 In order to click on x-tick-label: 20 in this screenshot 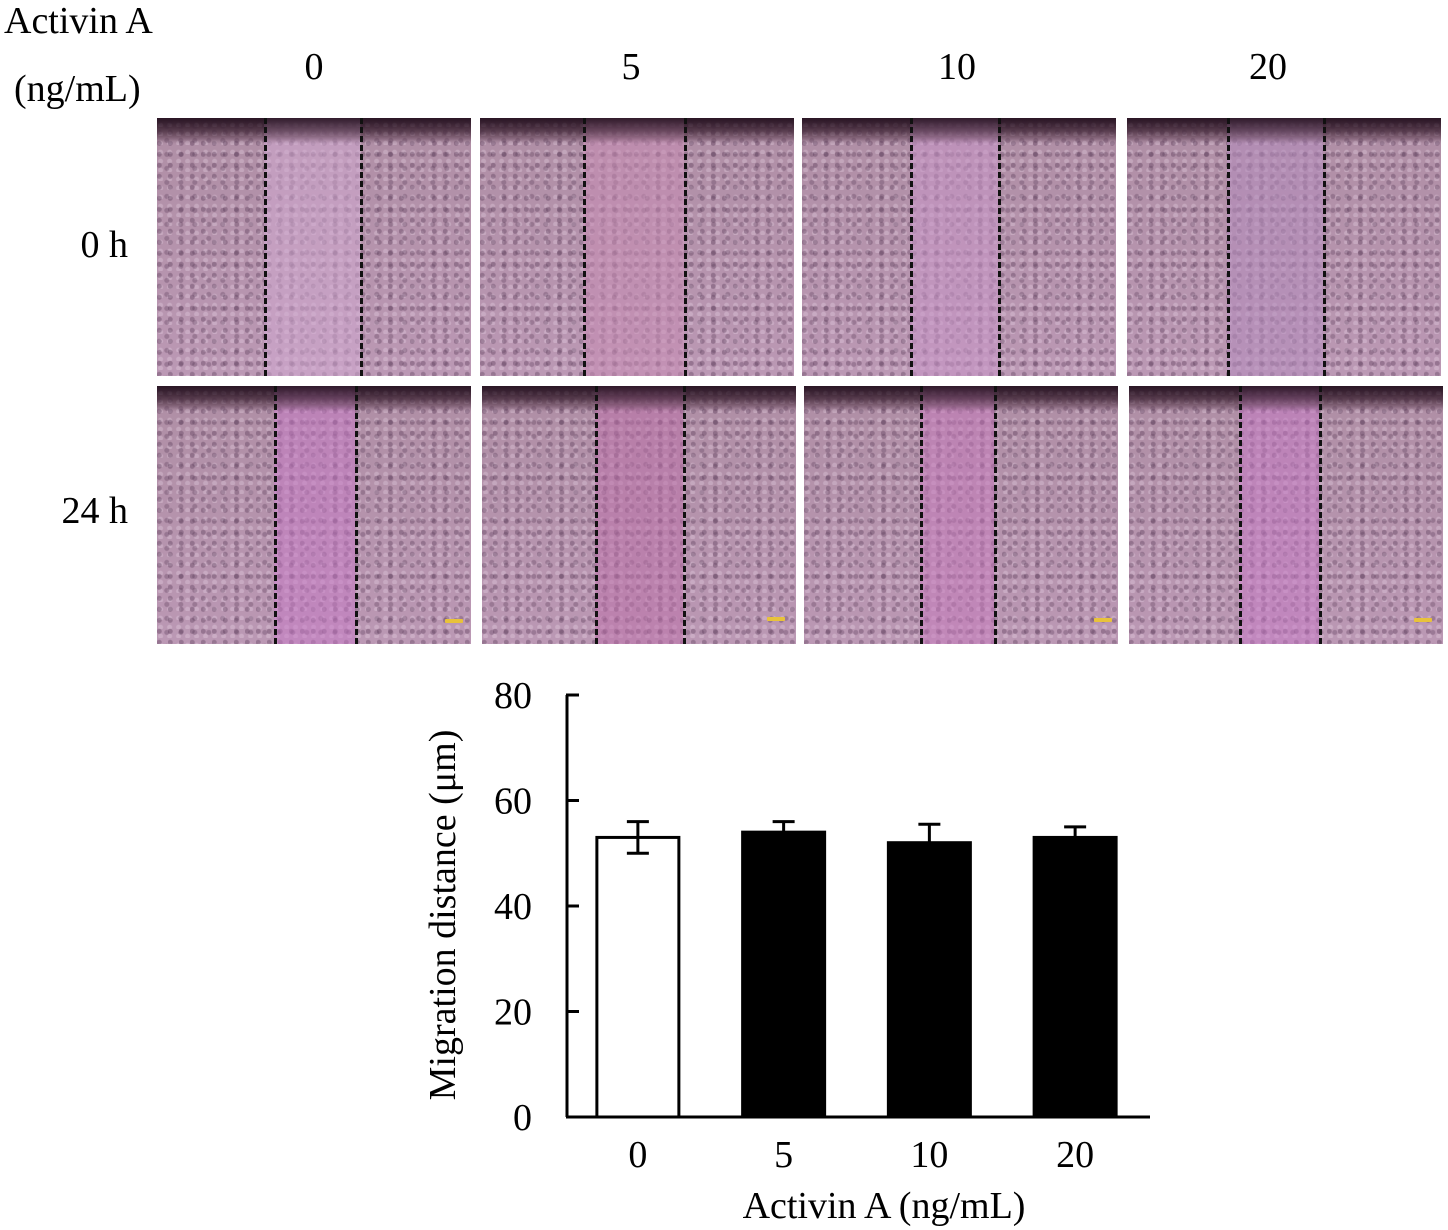, I will do `click(1075, 1155)`.